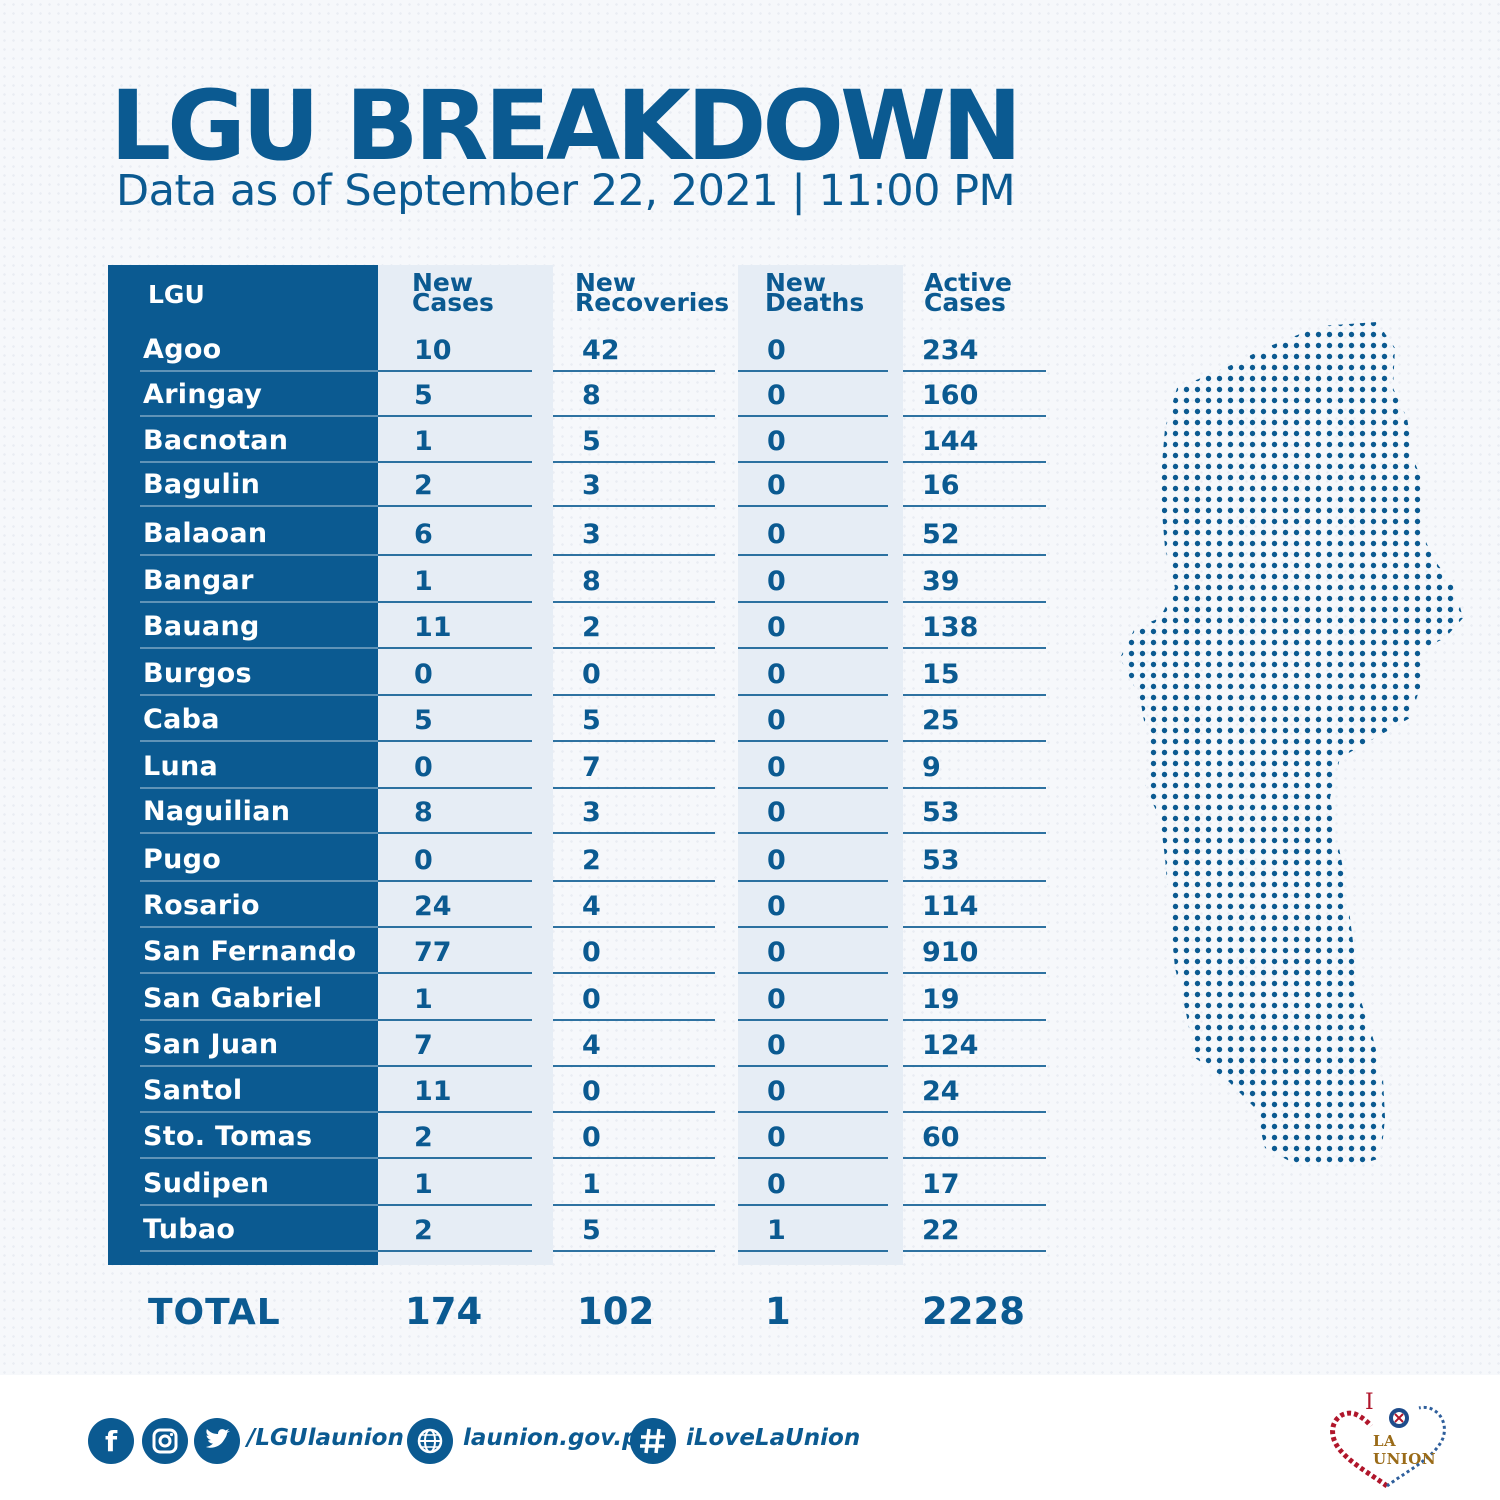  I want to click on table-cell-active-cases: 53, so click(941, 860).